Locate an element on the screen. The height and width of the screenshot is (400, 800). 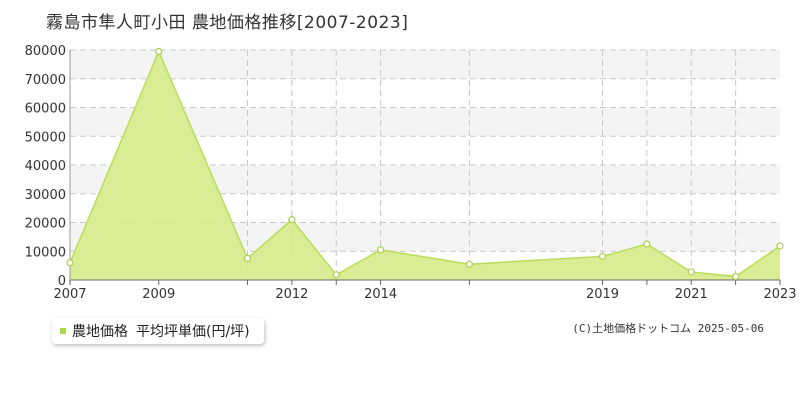
y-tick-label: 80000 is located at coordinates (45, 51).